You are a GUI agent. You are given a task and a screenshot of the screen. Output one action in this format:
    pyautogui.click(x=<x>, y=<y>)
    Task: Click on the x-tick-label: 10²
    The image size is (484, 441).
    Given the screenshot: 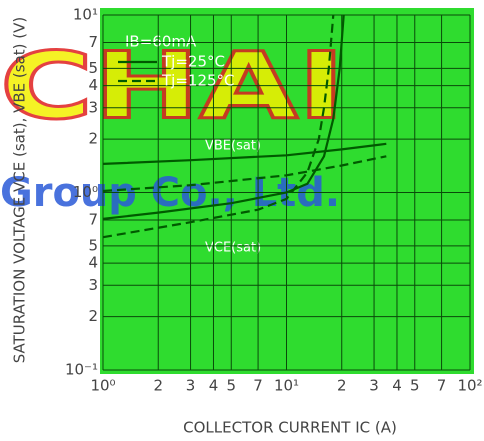 What is the action you would take?
    pyautogui.click(x=469, y=386)
    